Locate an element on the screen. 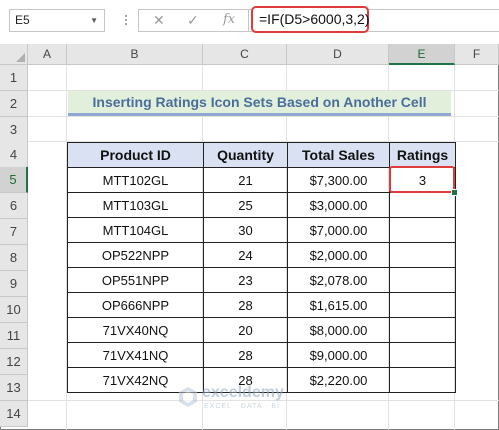  row-header-13: 13 is located at coordinates (14, 388).